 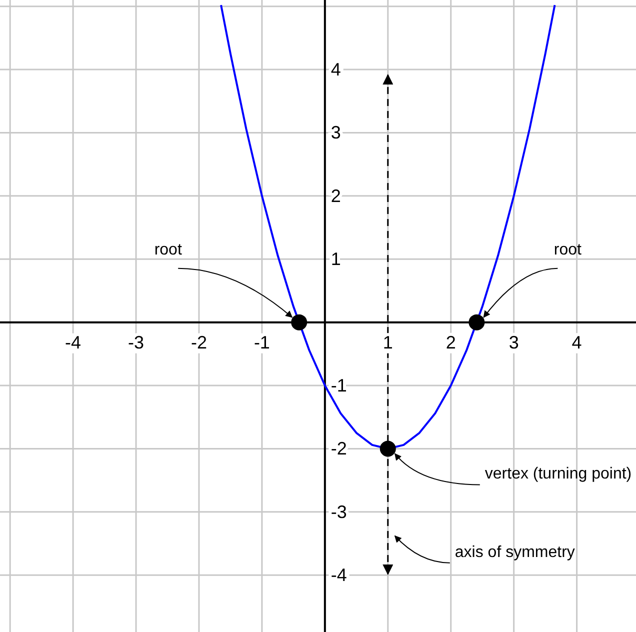 What do you see at coordinates (338, 575) in the screenshot?
I see `y-tick-label: -4` at bounding box center [338, 575].